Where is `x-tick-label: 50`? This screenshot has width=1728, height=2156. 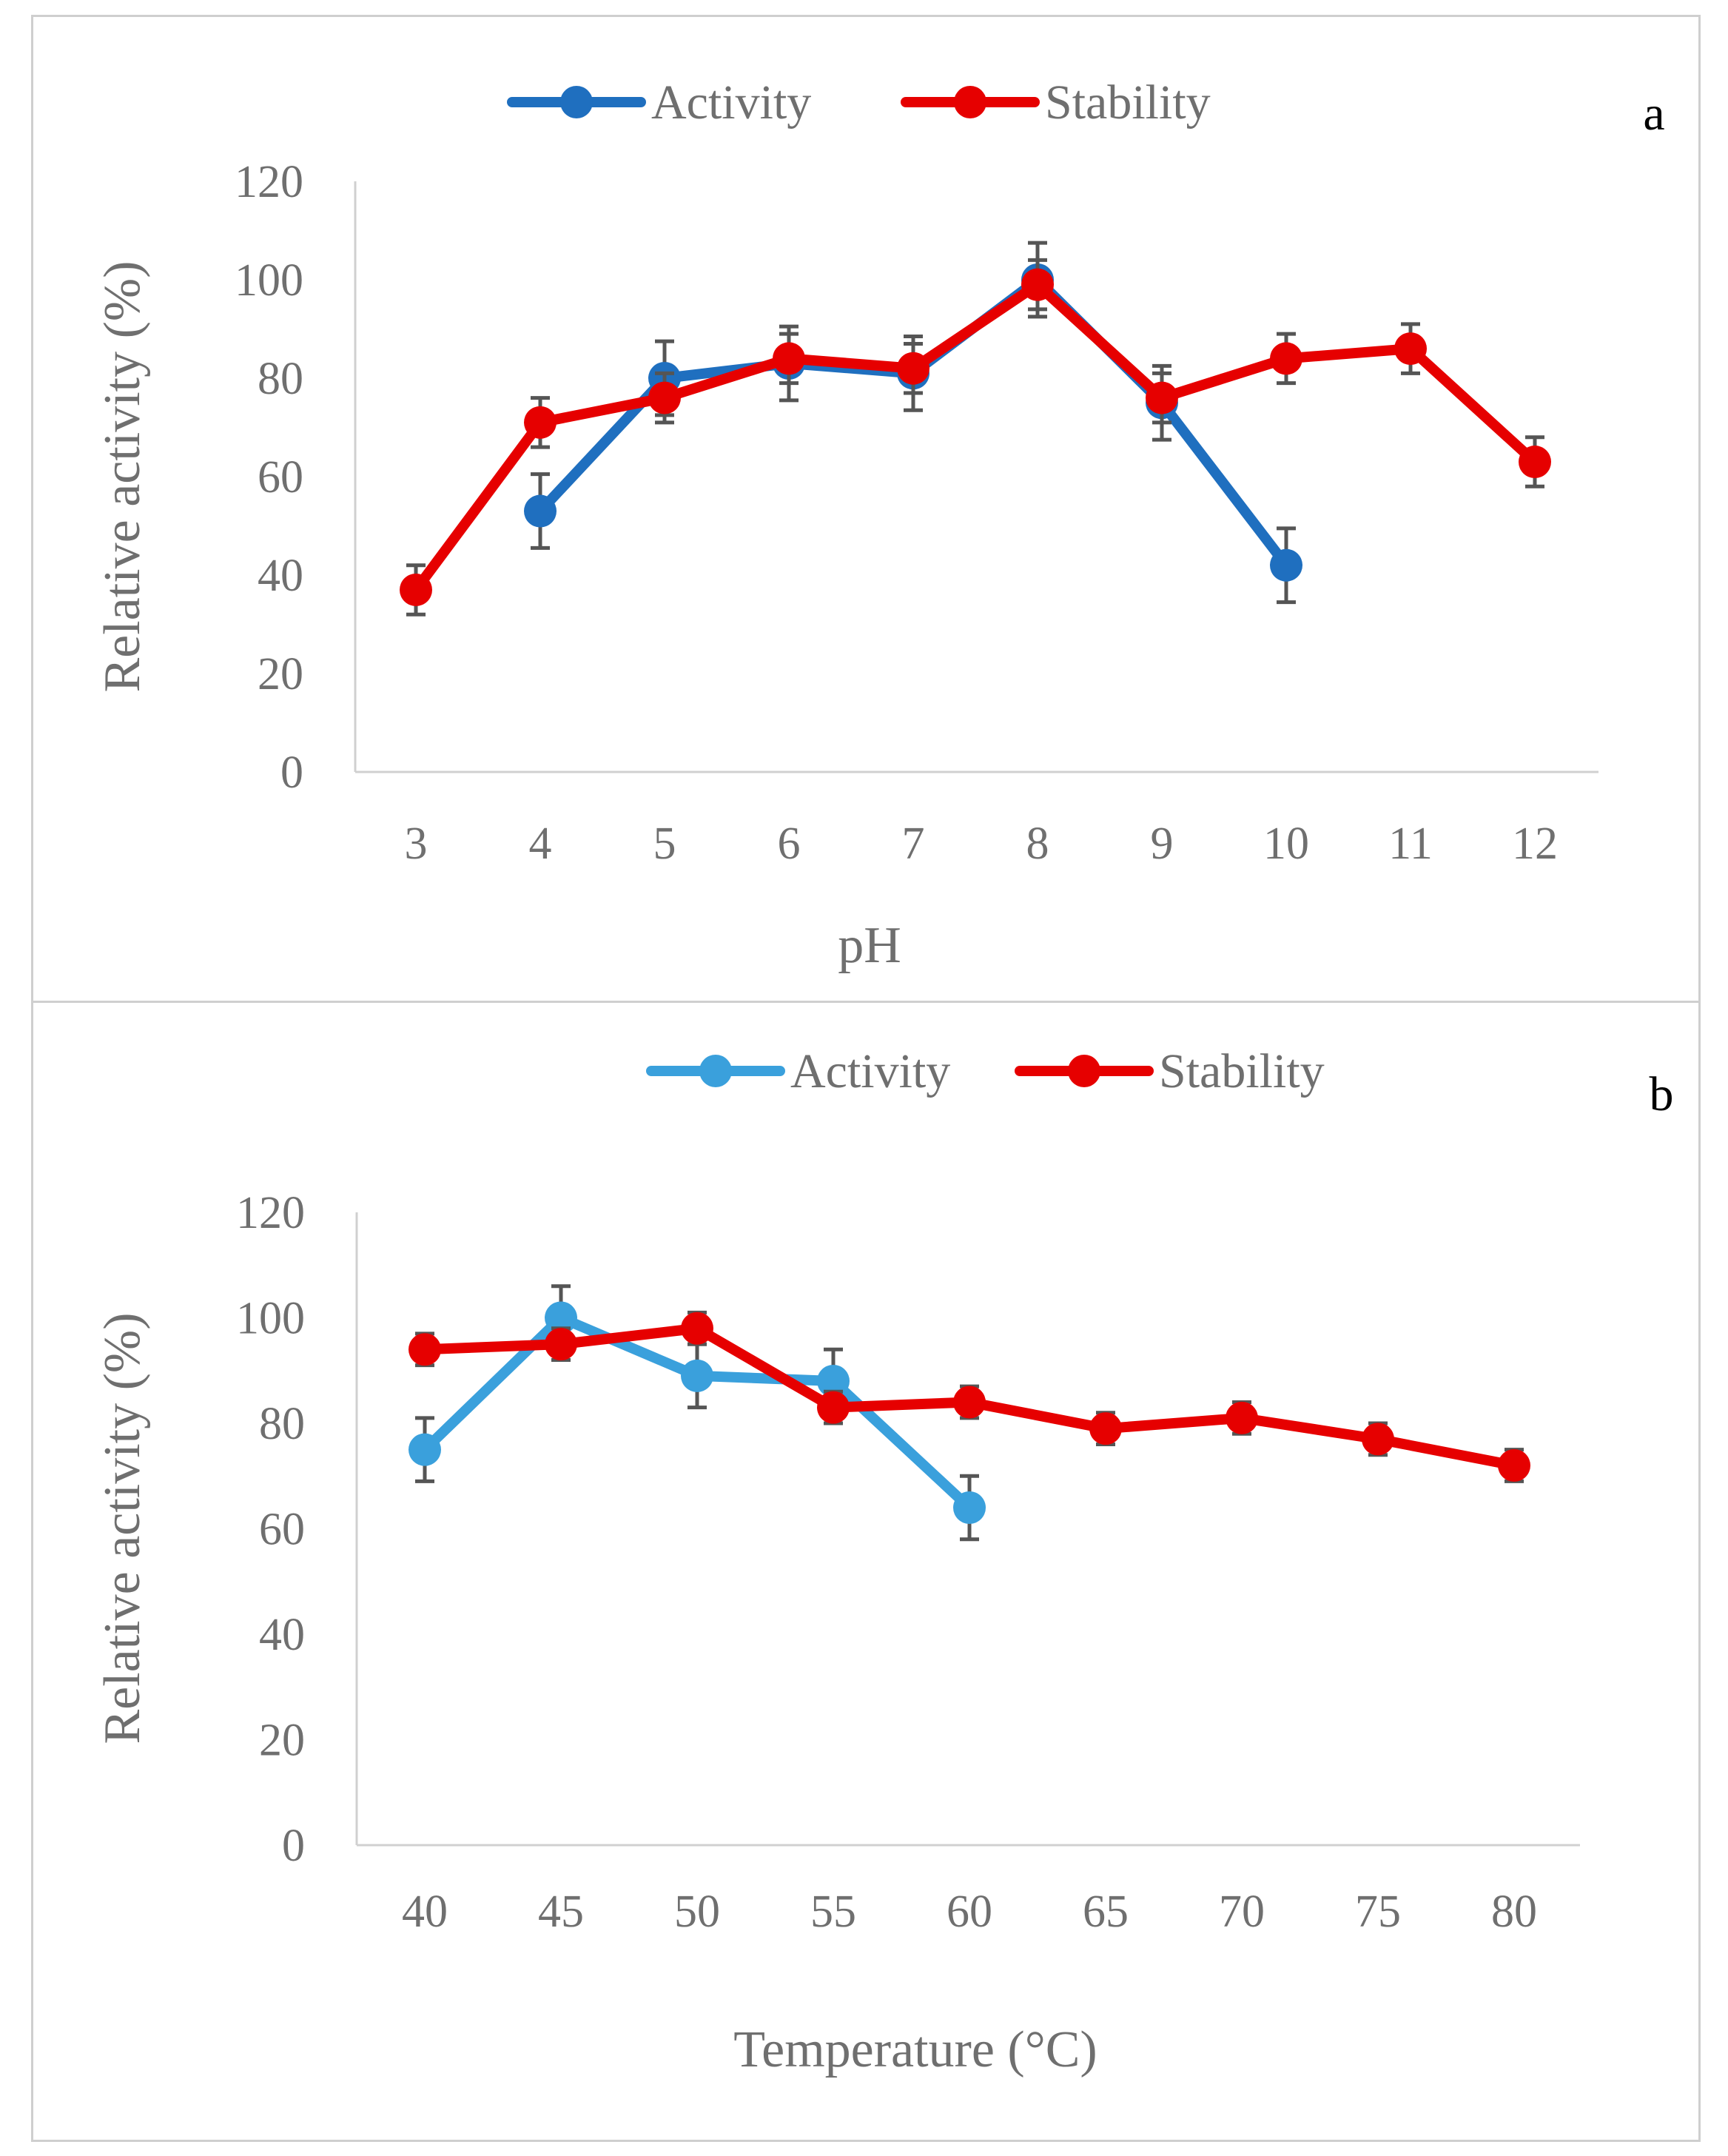 x-tick-label: 50 is located at coordinates (697, 1912).